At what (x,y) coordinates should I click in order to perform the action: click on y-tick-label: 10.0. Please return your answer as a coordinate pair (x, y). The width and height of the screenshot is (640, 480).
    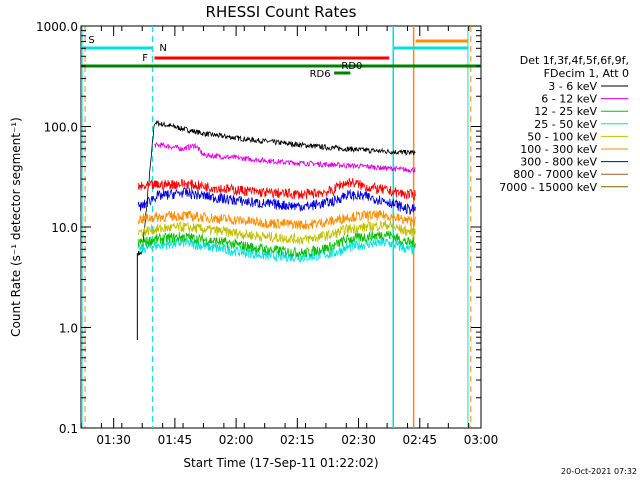
    Looking at the image, I should click on (64, 228).